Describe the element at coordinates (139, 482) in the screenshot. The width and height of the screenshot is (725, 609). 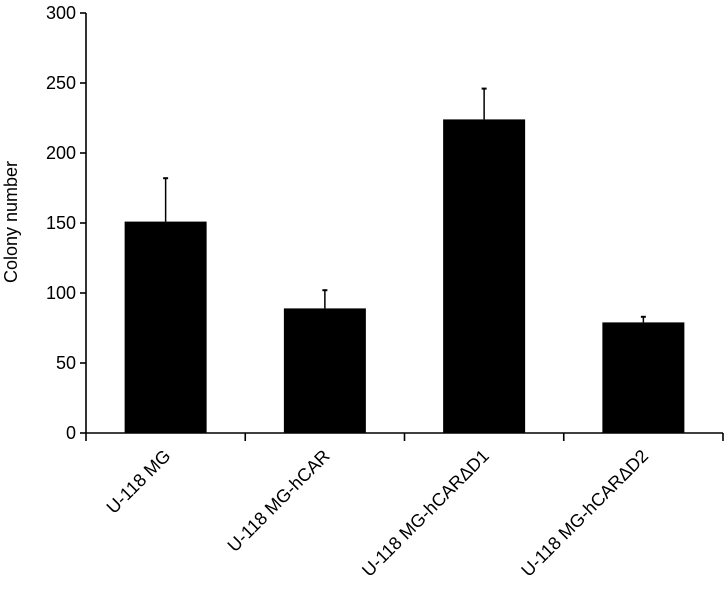
I see `x-category-label: U-118 MG` at that location.